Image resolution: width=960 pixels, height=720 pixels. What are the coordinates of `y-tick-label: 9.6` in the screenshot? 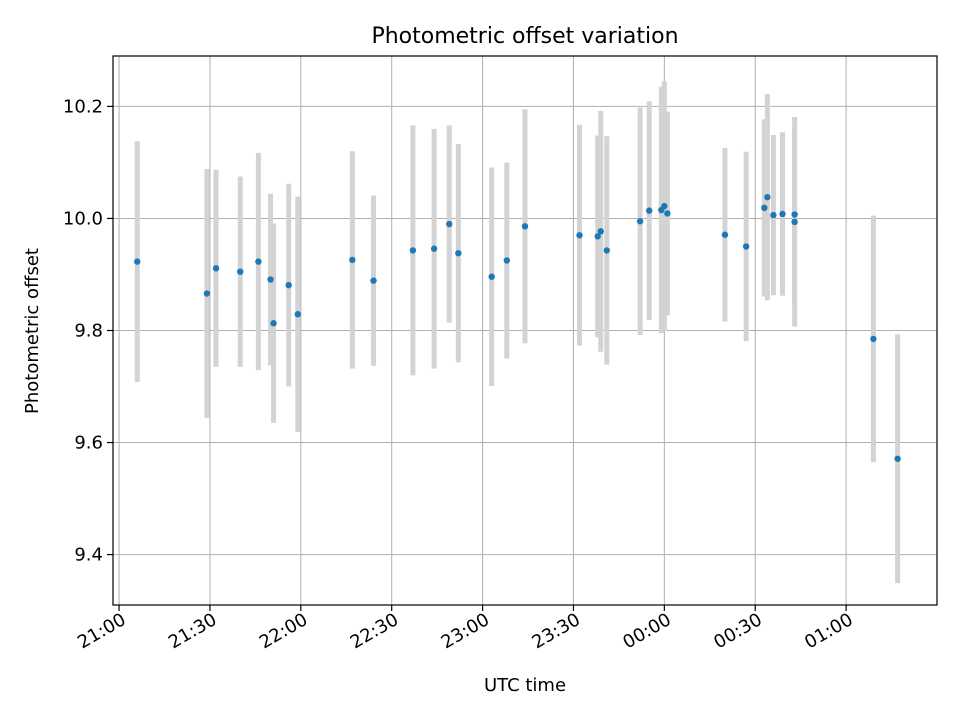 It's located at (88, 443).